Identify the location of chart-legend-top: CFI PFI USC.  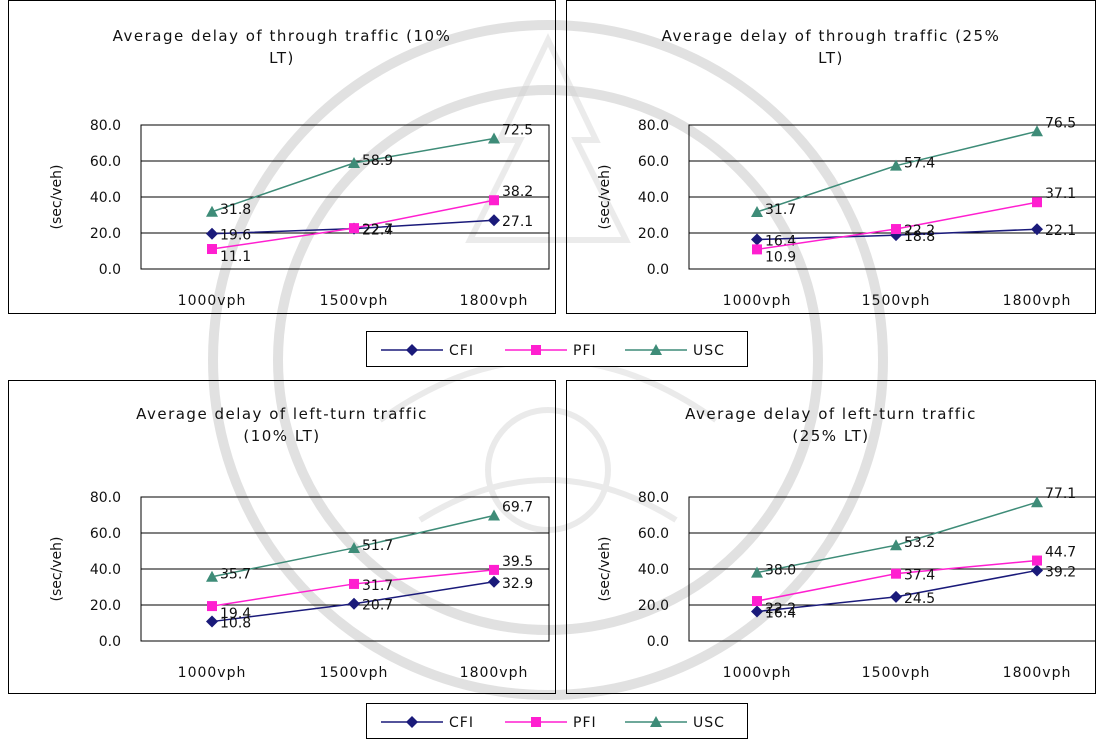
(557, 349).